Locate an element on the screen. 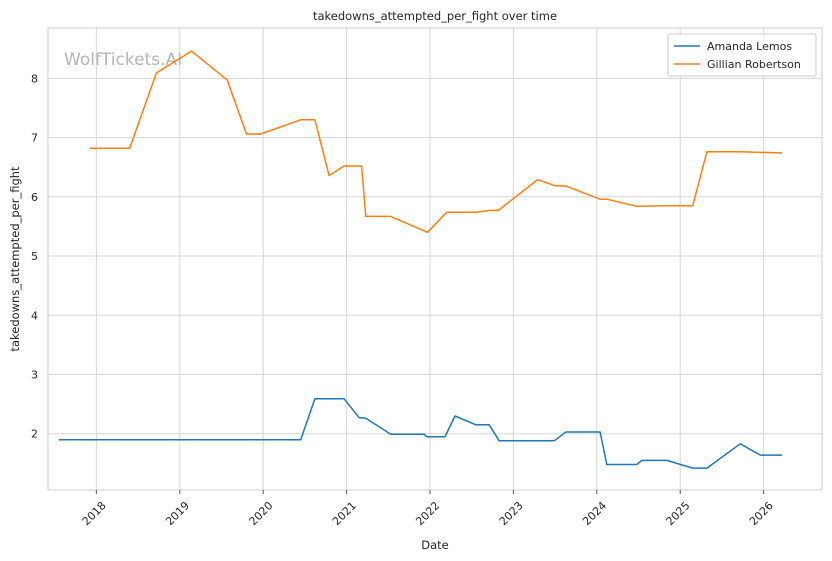  y-tick-label: 8 is located at coordinates (34, 78).